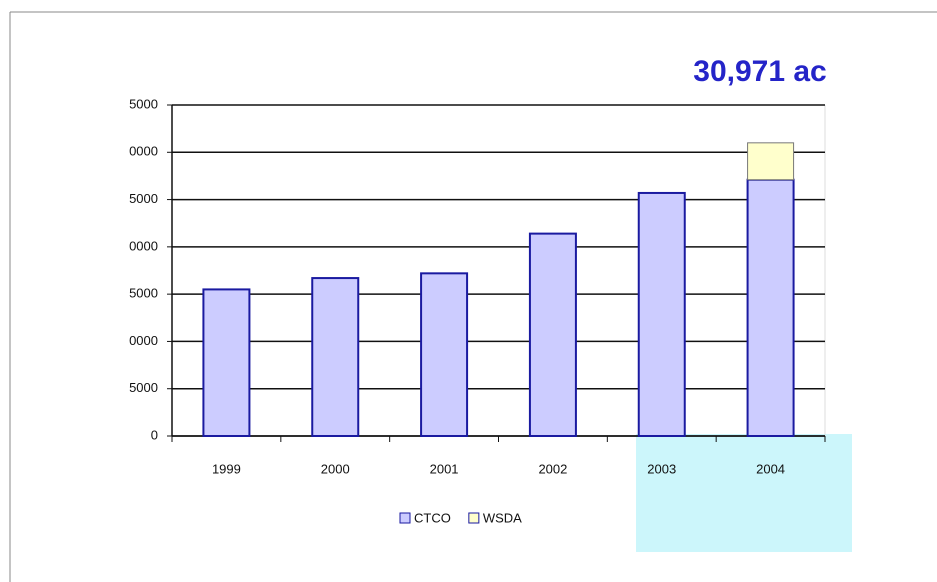  Describe the element at coordinates (759, 71) in the screenshot. I see `annotation: 30,971 ac` at that location.